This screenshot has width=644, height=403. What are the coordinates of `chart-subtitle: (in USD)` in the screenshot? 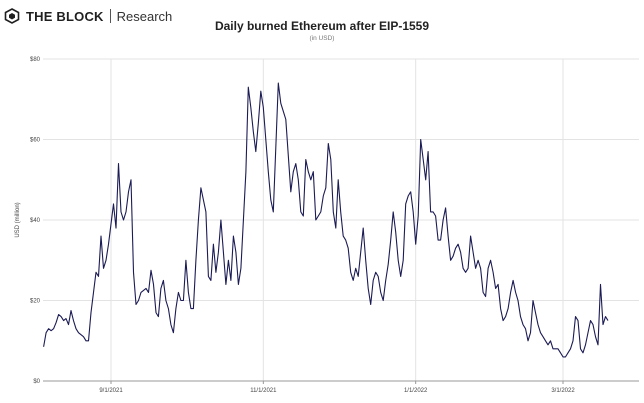 It's located at (322, 38).